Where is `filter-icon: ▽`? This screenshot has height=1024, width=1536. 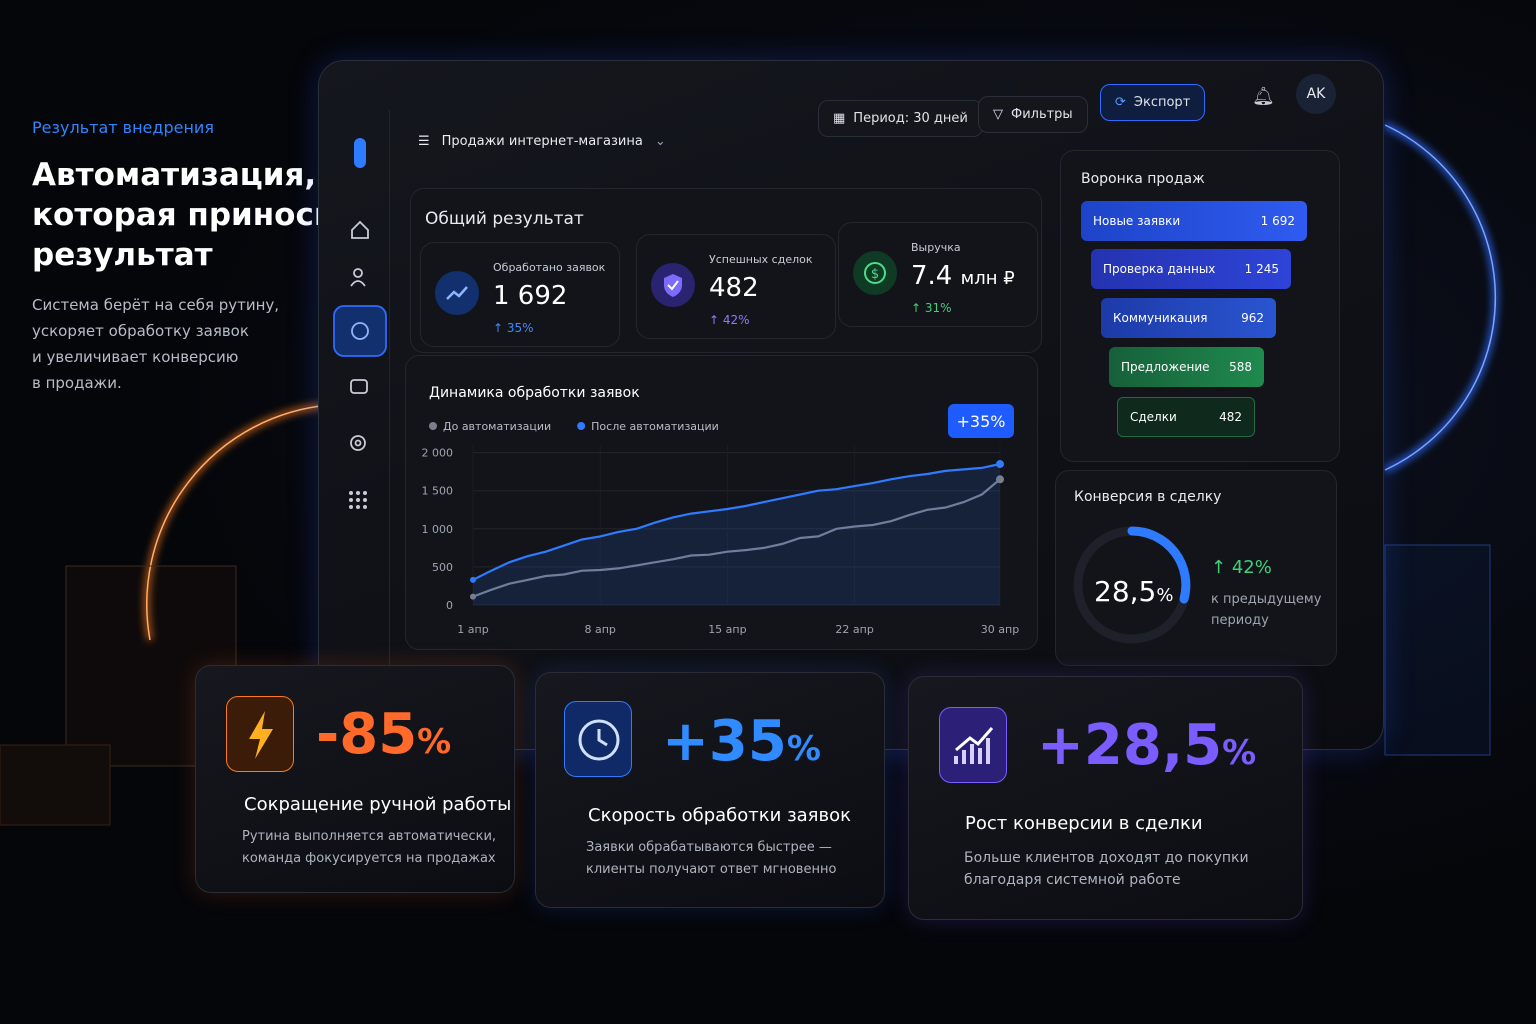
filter-icon: ▽ is located at coordinates (998, 114).